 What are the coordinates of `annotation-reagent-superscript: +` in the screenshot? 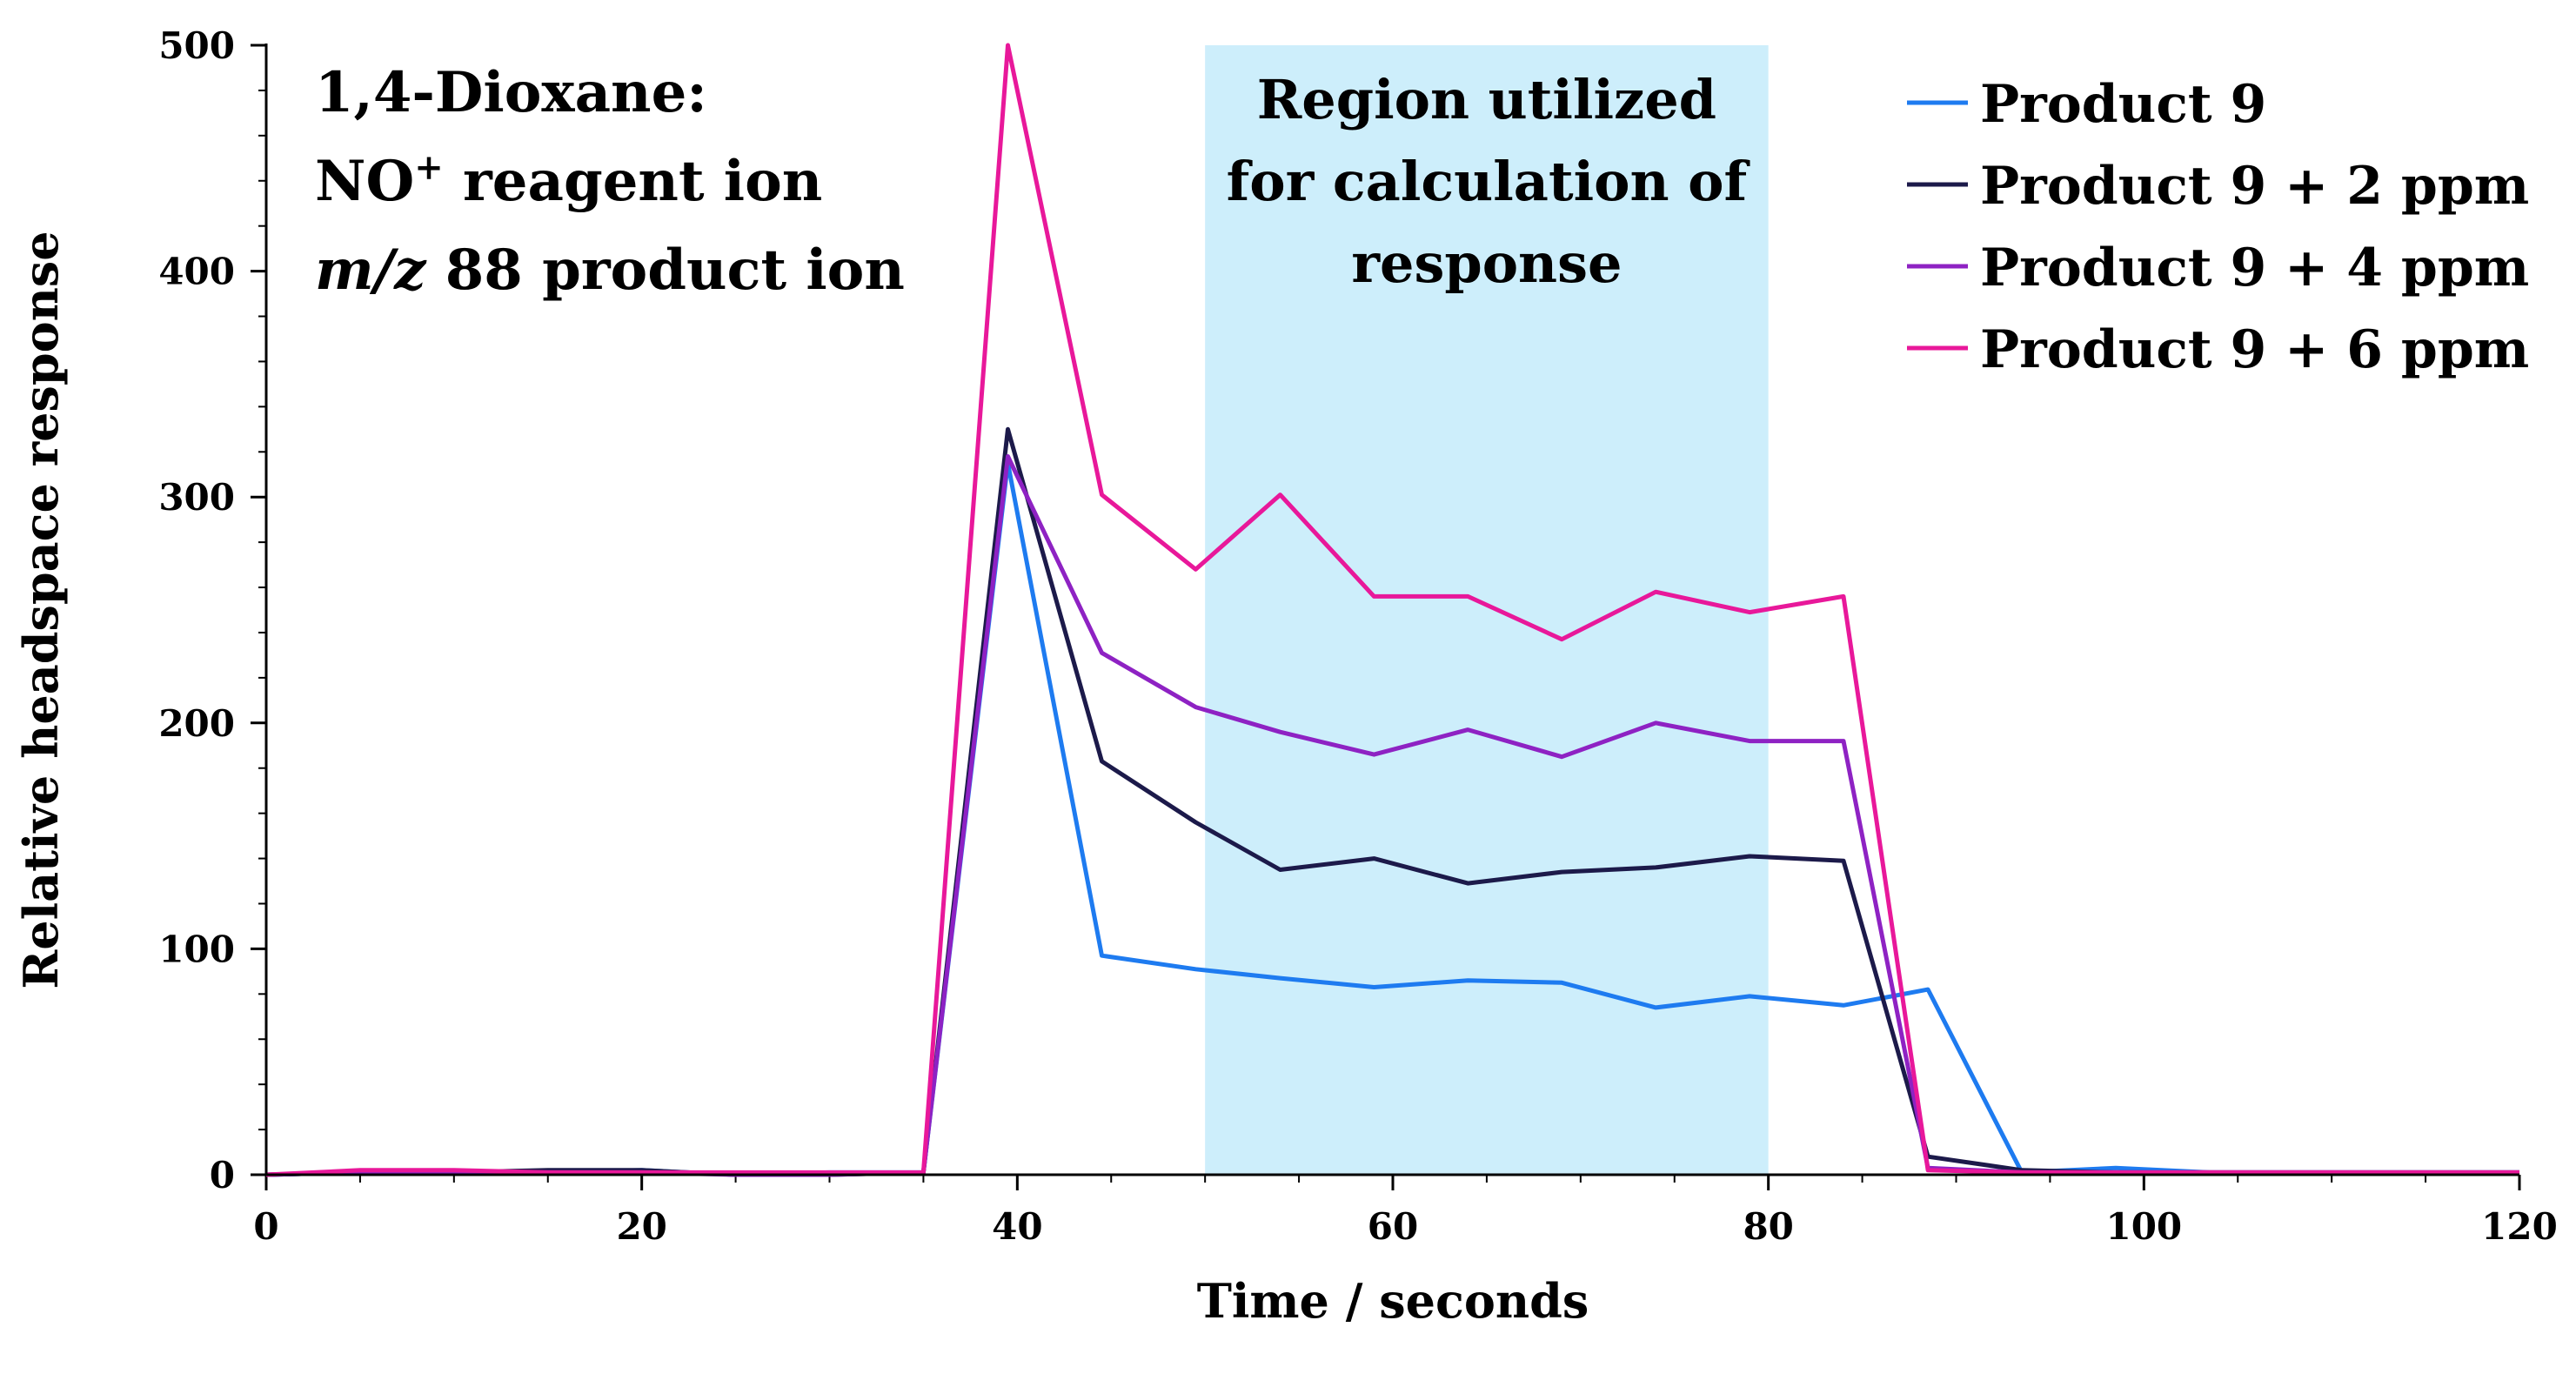 It's located at (429, 167).